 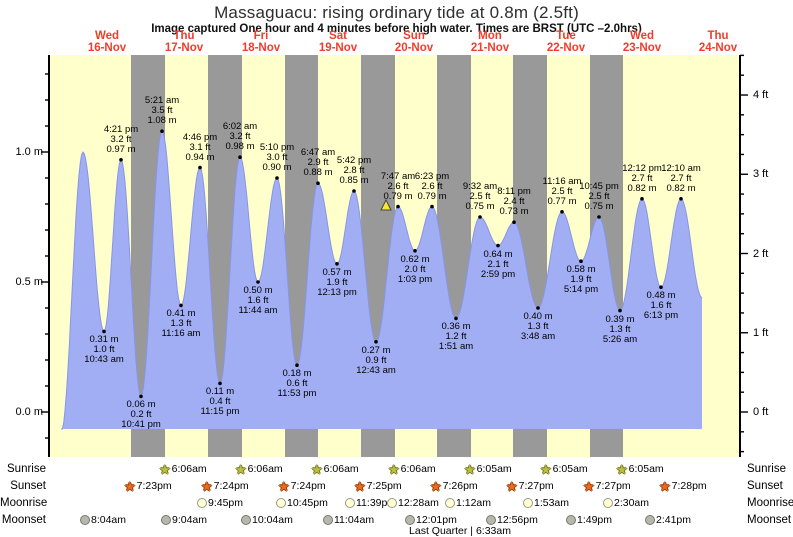 I want to click on left-axis-tick-label: 0.5 m, so click(x=29, y=282).